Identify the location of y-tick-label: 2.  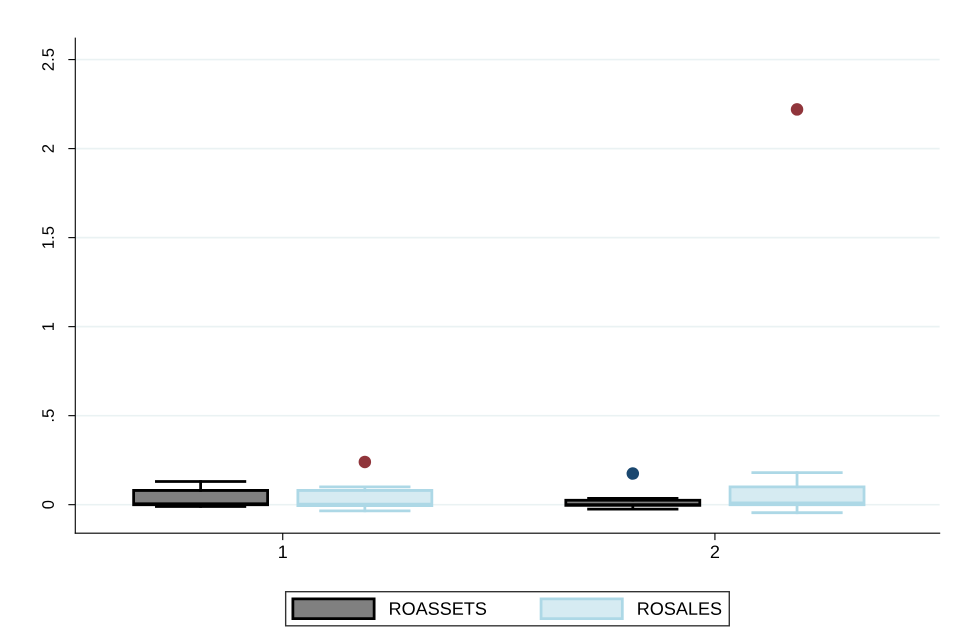
(48, 148).